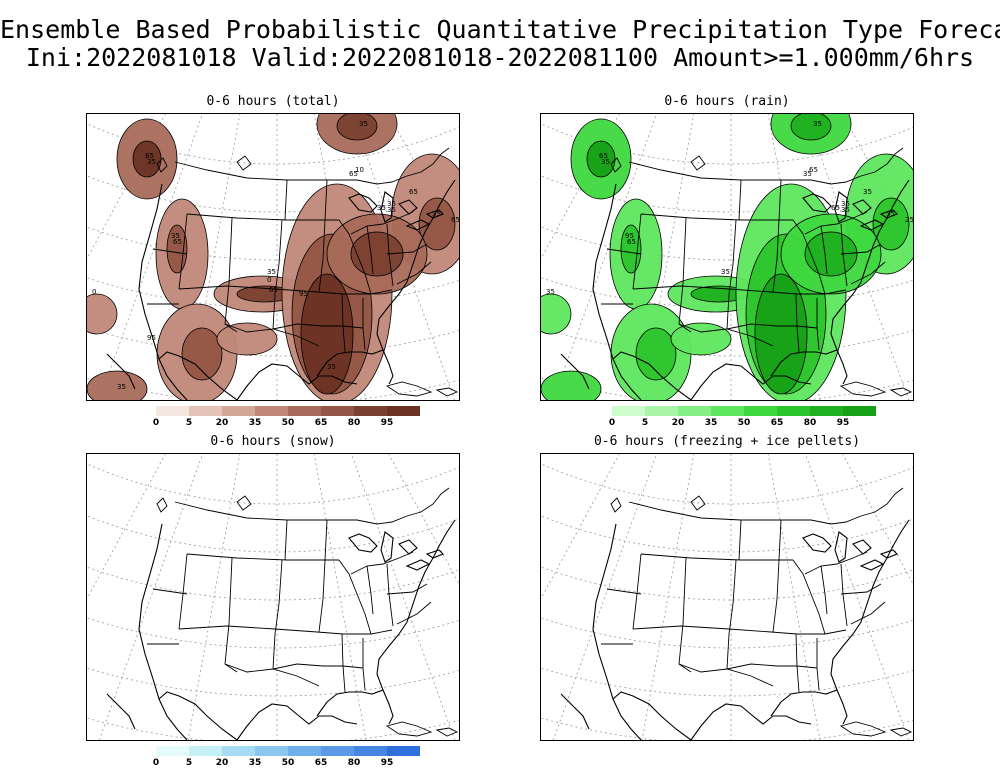 The image size is (1000, 780). I want to click on contour-label: 95, so click(629, 236).